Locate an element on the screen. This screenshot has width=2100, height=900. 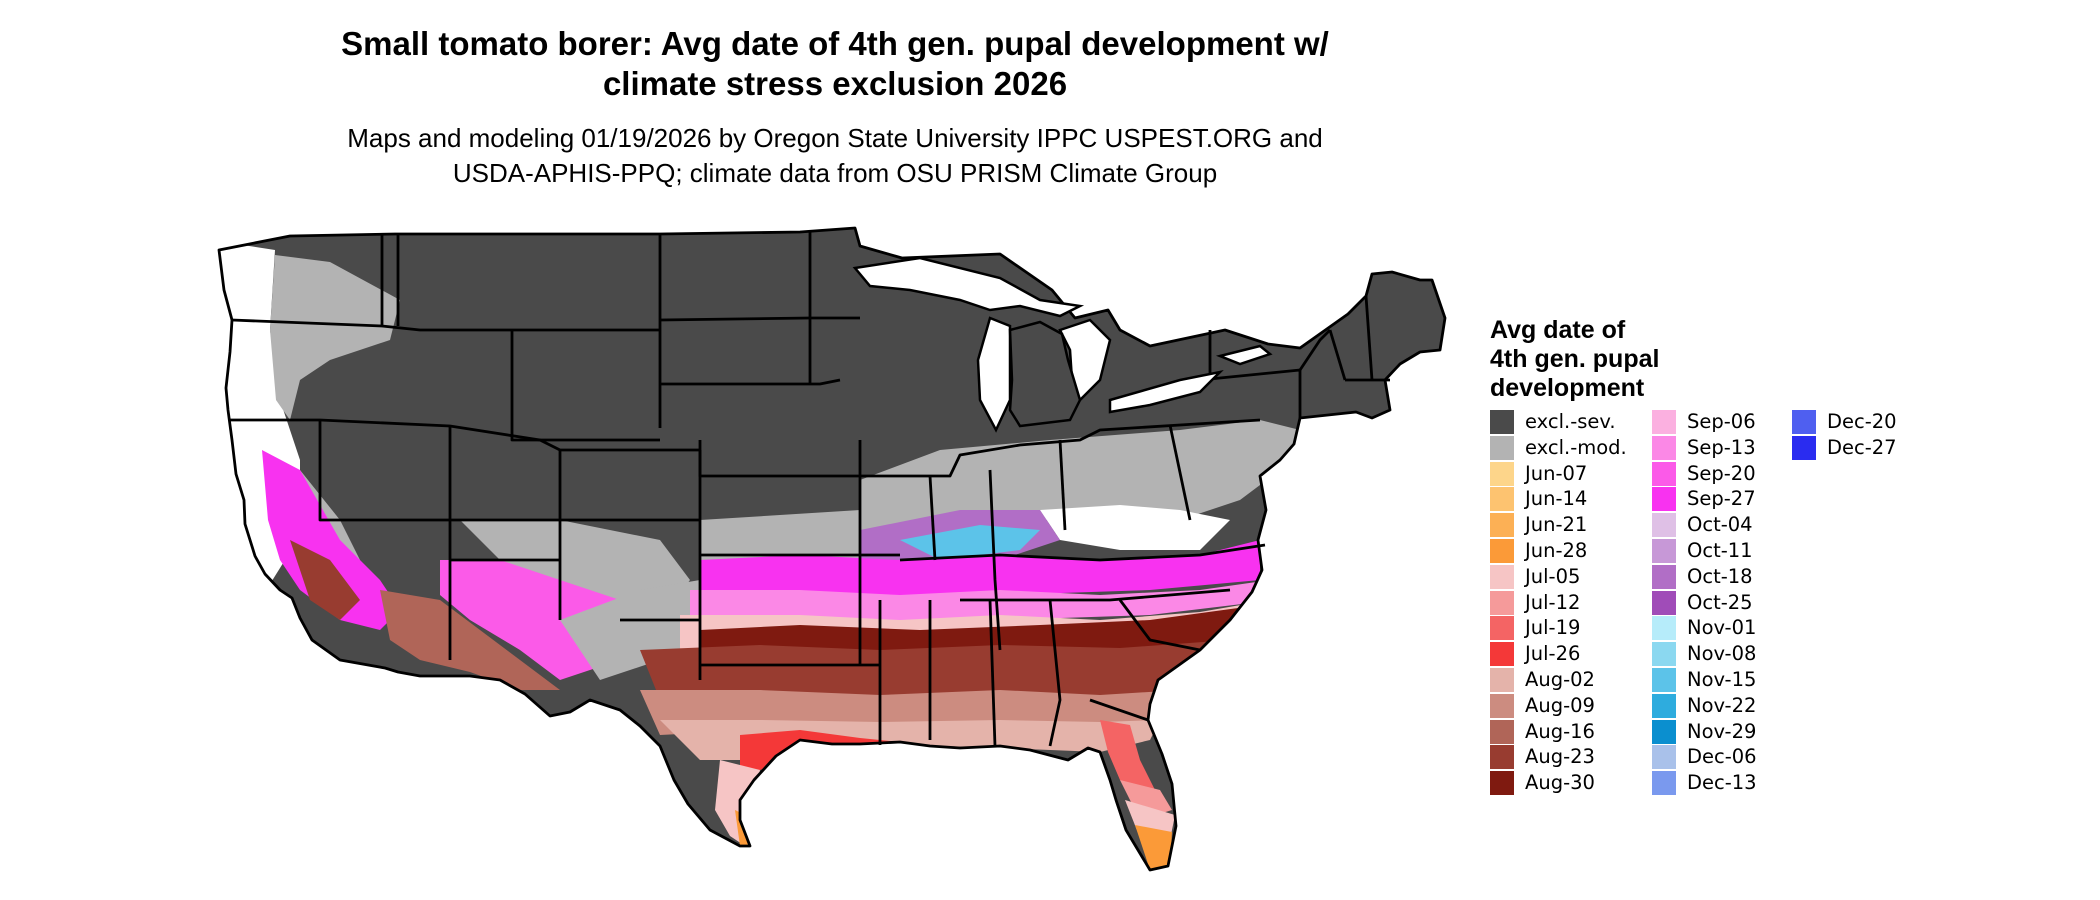
legend-label: Jun-14 is located at coordinates (1556, 499).